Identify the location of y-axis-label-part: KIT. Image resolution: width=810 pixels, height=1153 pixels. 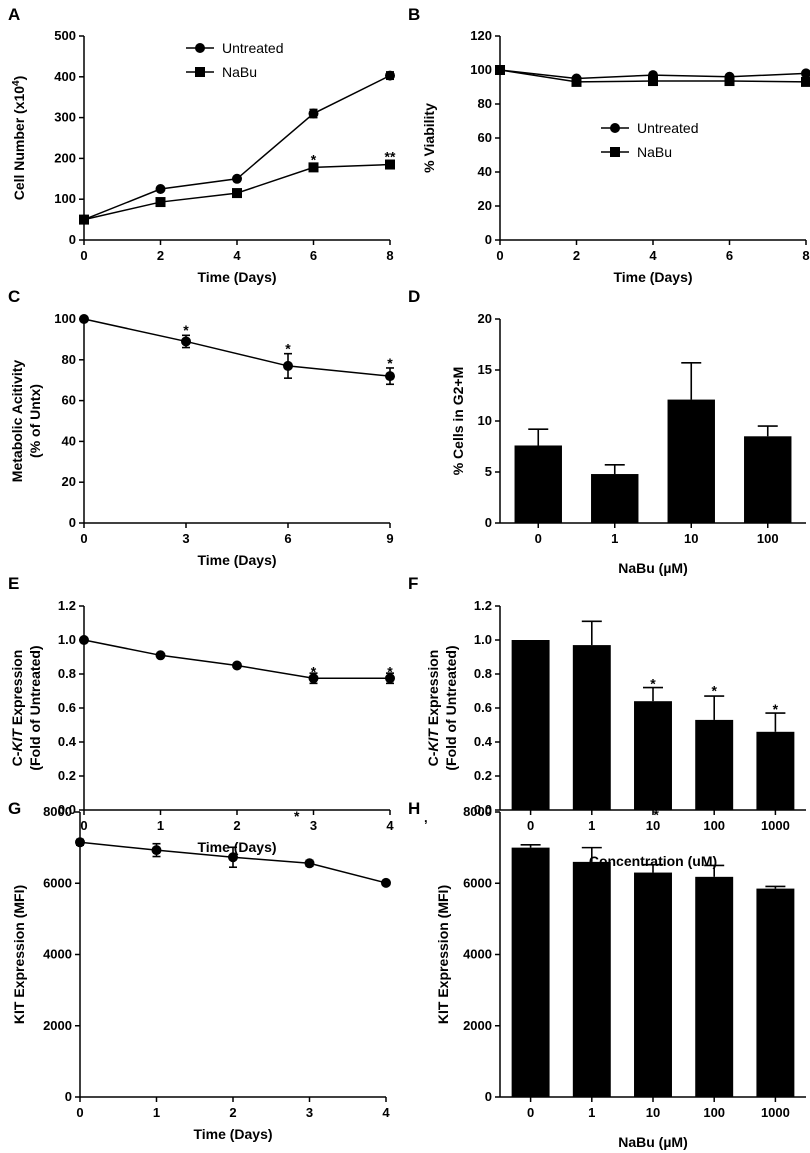
(433, 740).